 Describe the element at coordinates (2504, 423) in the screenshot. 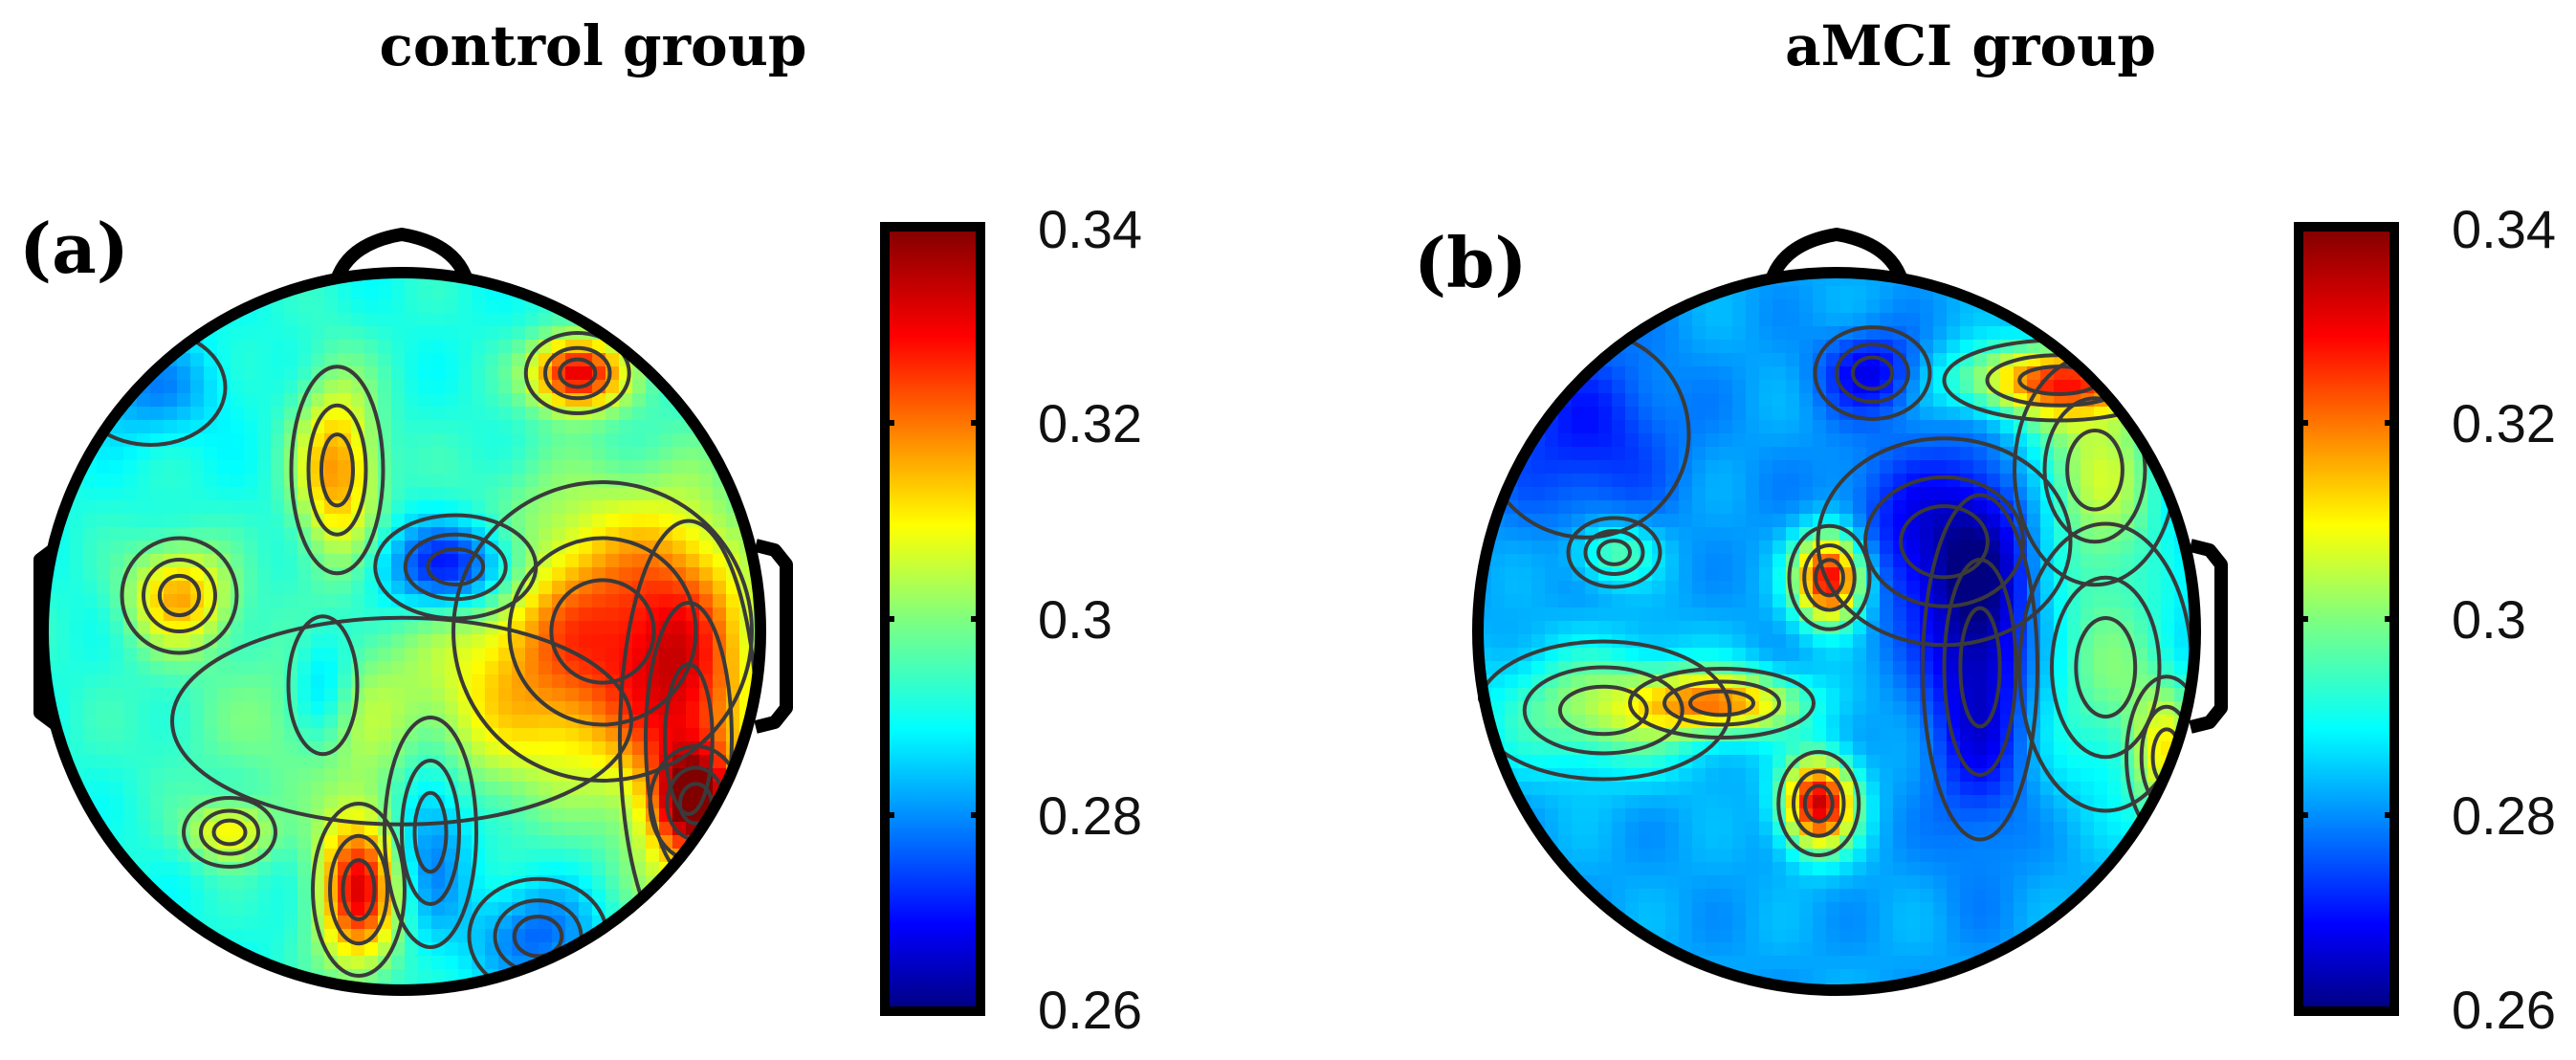

I see `colorbar-tick-label-b-1: 0.32` at that location.